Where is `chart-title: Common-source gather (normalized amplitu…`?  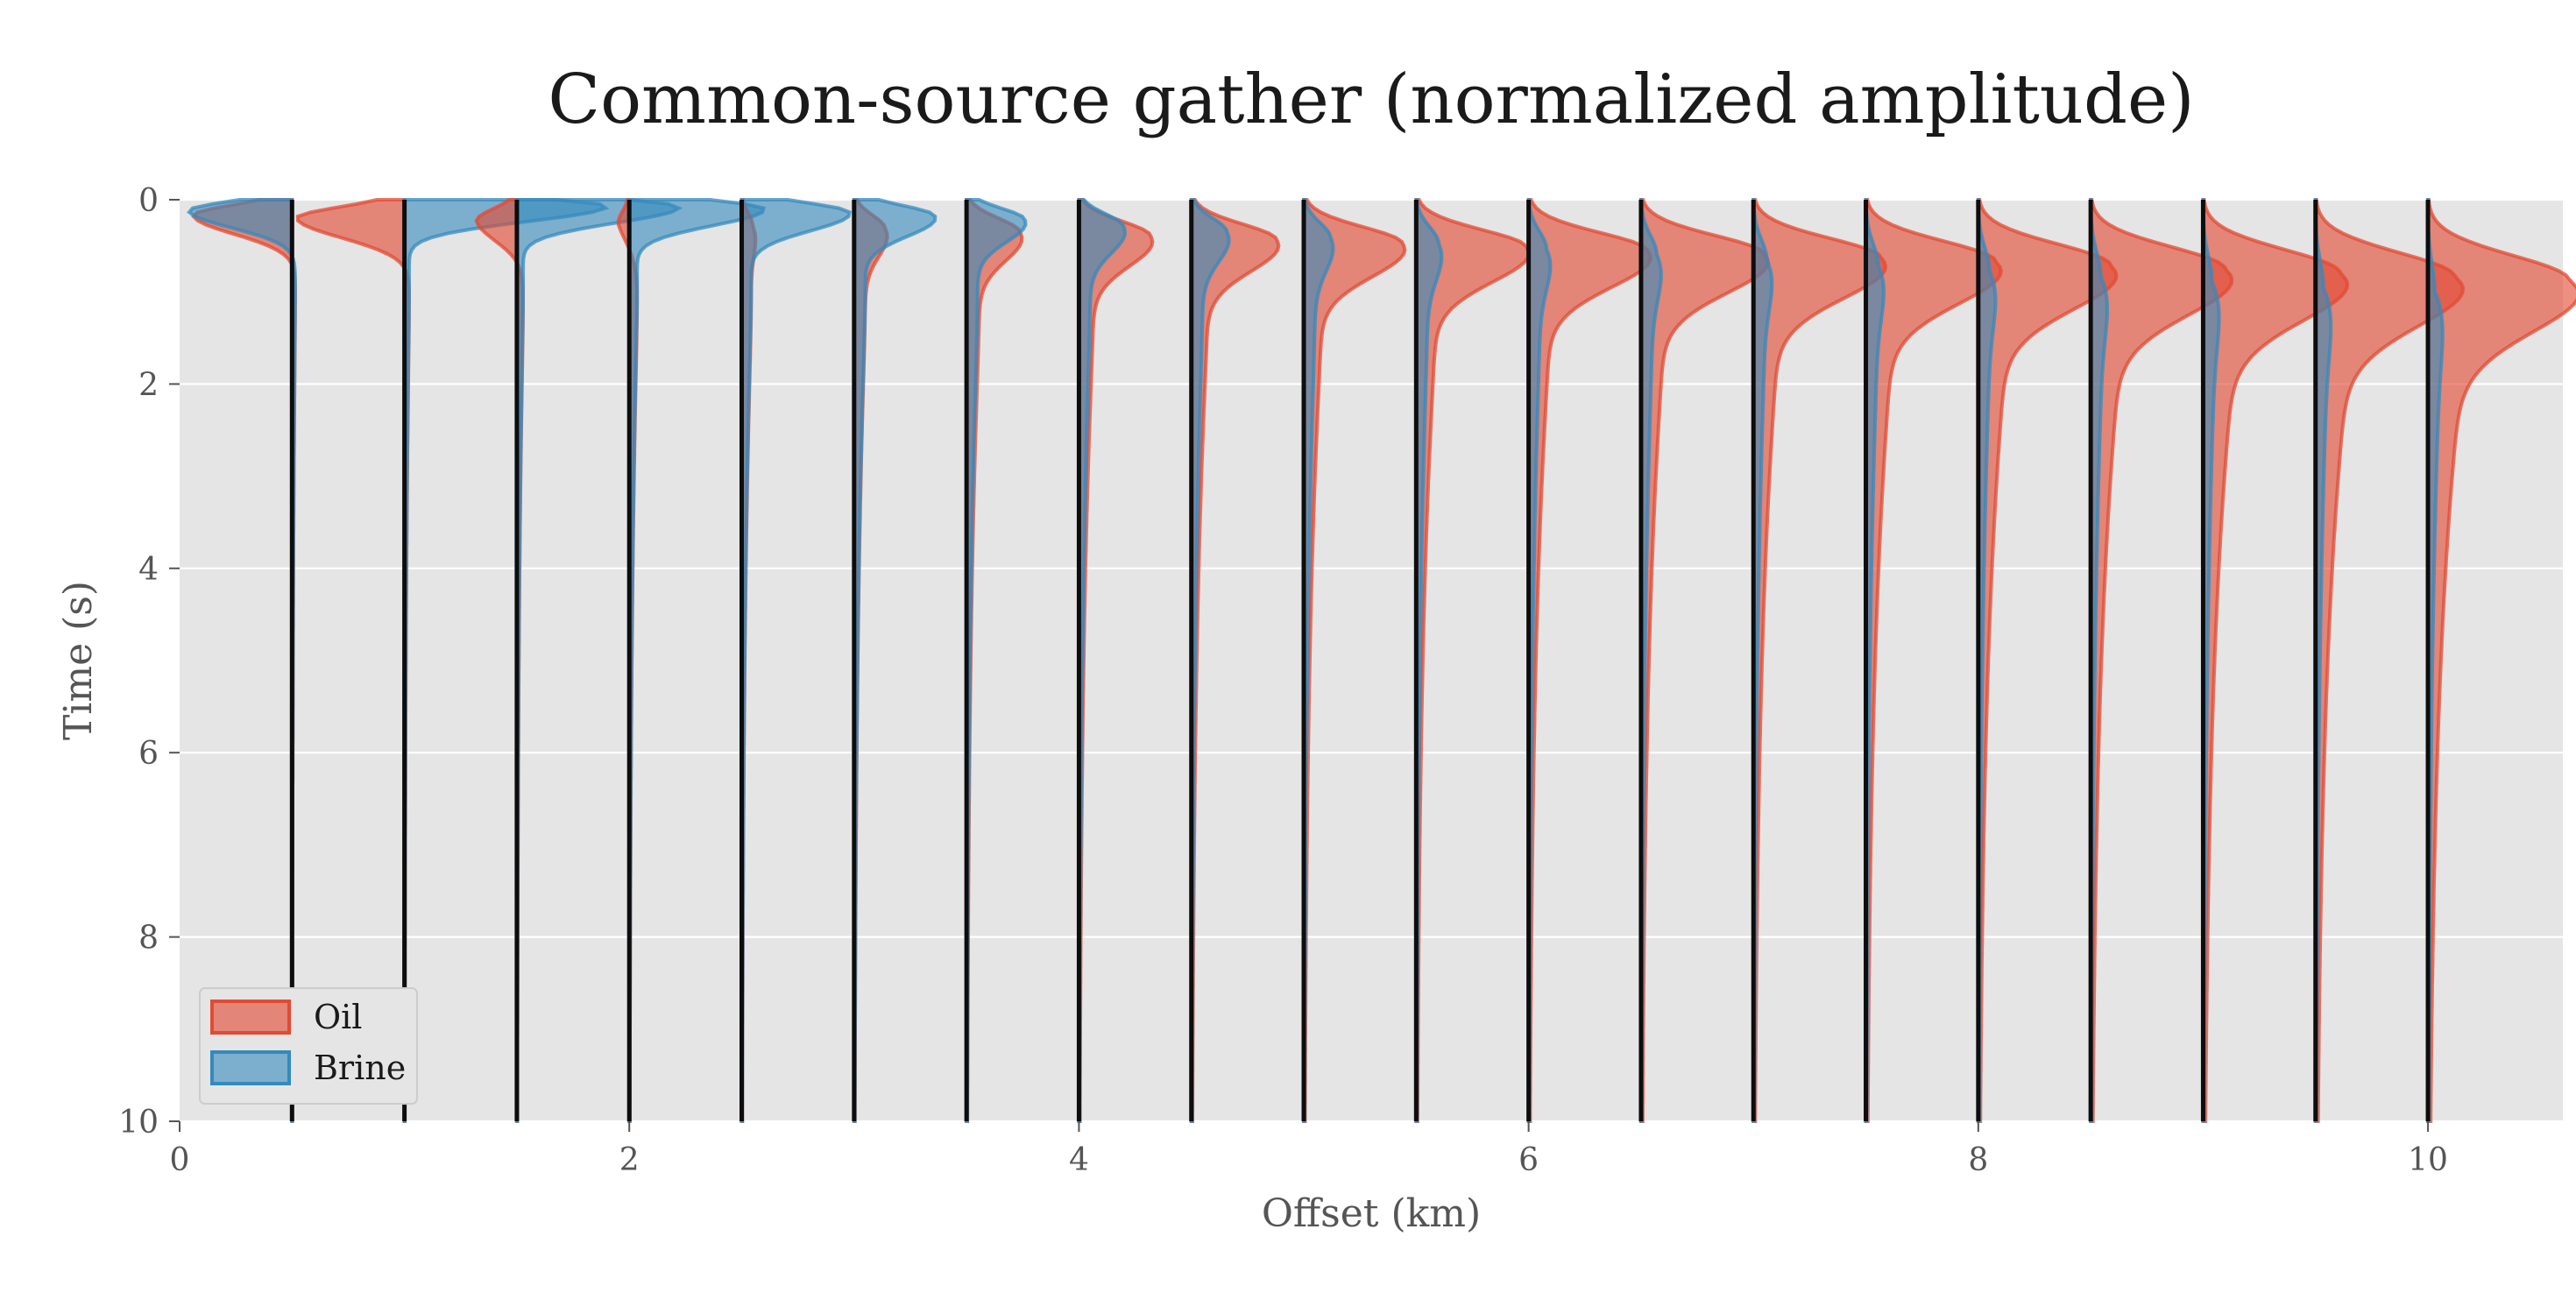 chart-title: Common-source gather (normalized amplitu… is located at coordinates (1371, 99).